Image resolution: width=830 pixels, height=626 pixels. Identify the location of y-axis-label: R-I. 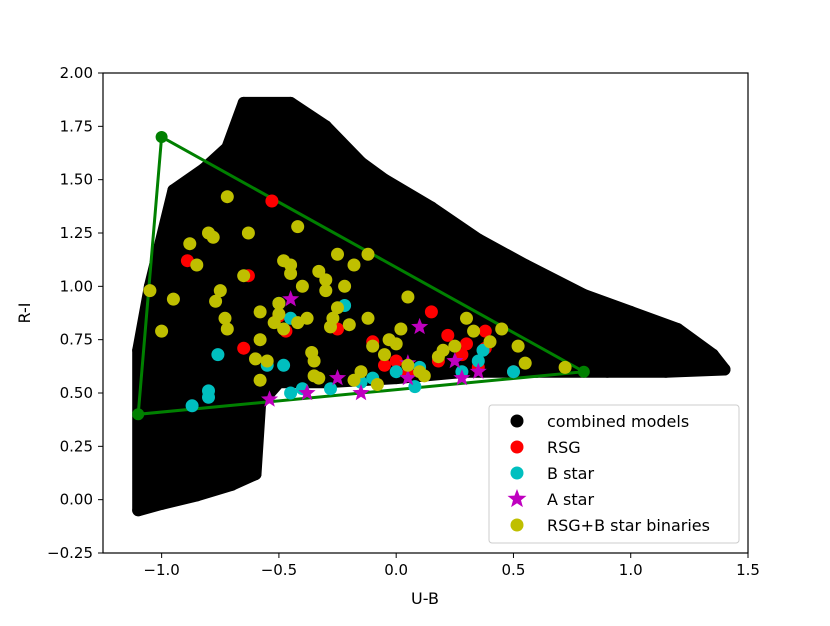
(24, 313).